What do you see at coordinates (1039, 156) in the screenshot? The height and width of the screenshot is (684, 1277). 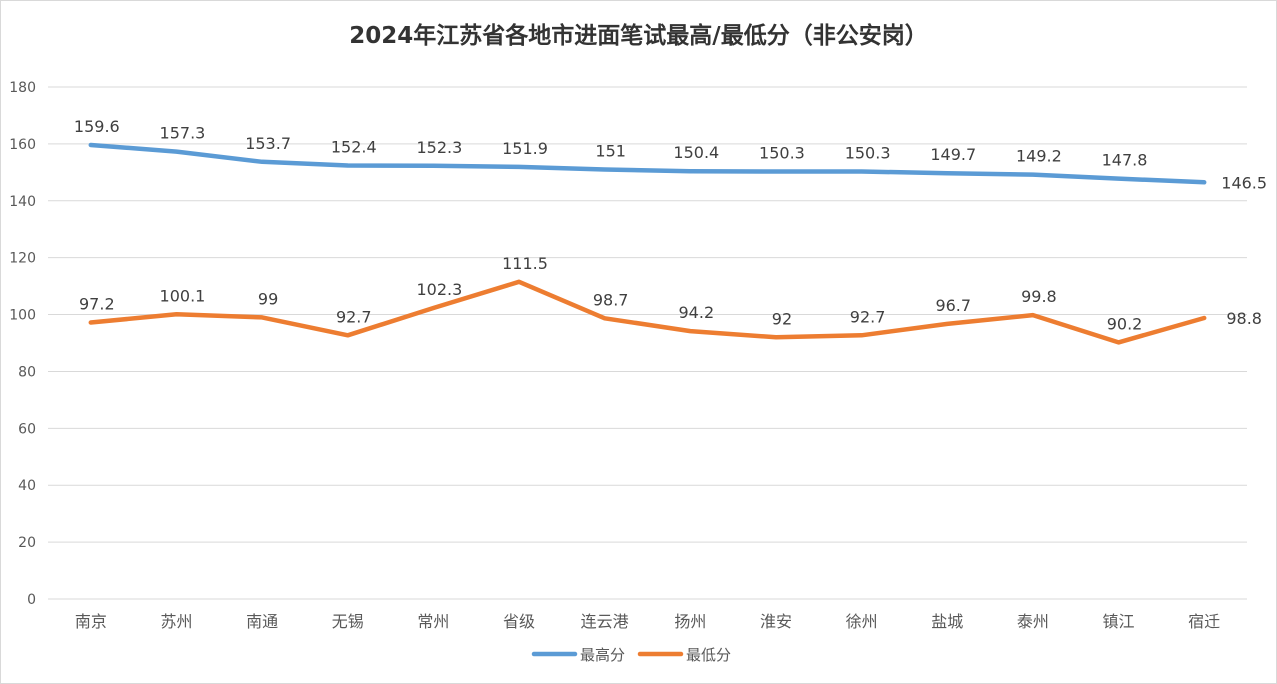 I see `data-label: 149.2` at bounding box center [1039, 156].